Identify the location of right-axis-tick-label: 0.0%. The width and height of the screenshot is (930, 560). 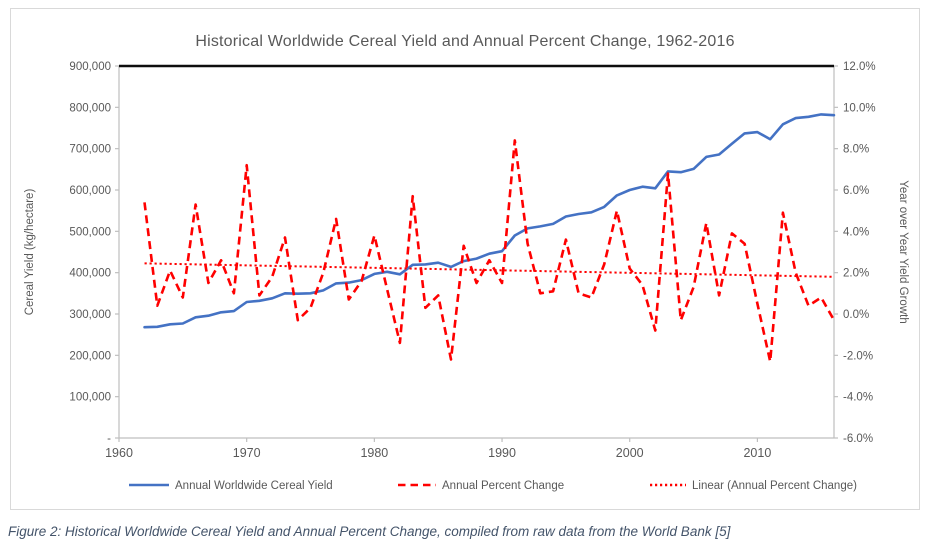
(856, 315).